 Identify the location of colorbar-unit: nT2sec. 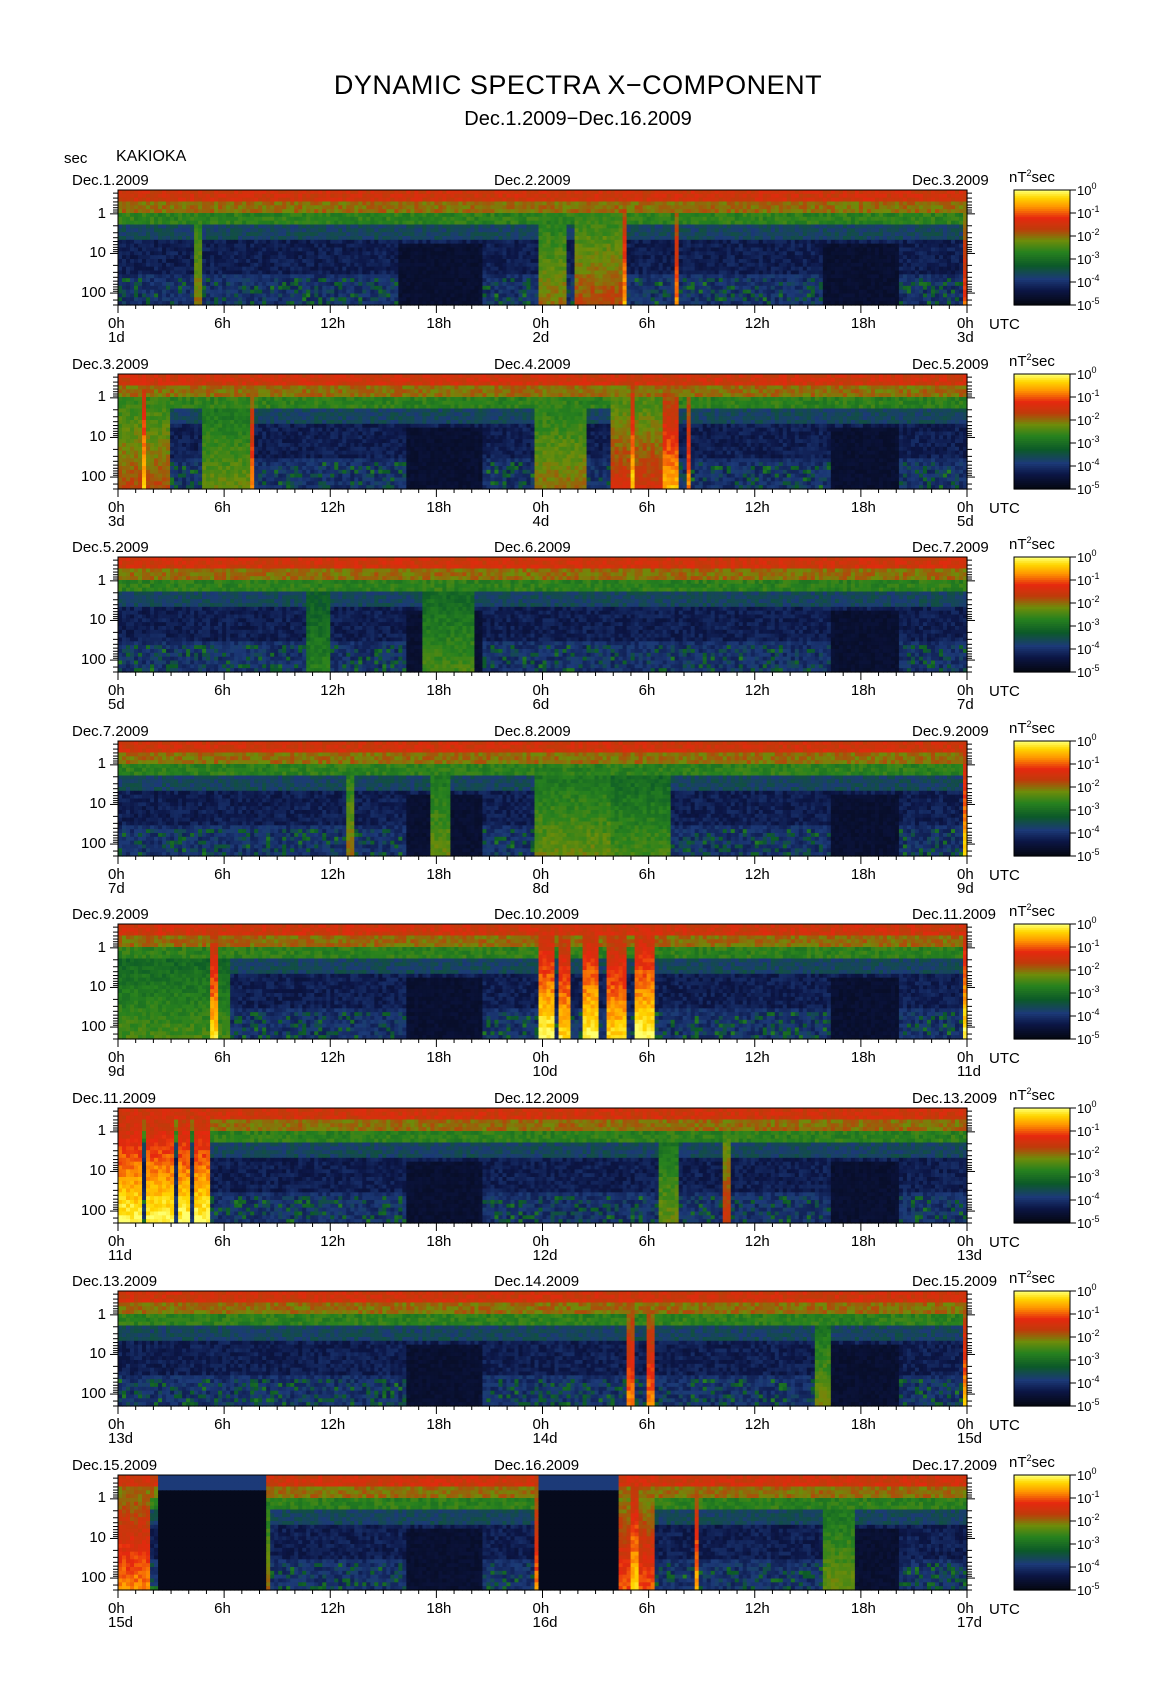
(1032, 177).